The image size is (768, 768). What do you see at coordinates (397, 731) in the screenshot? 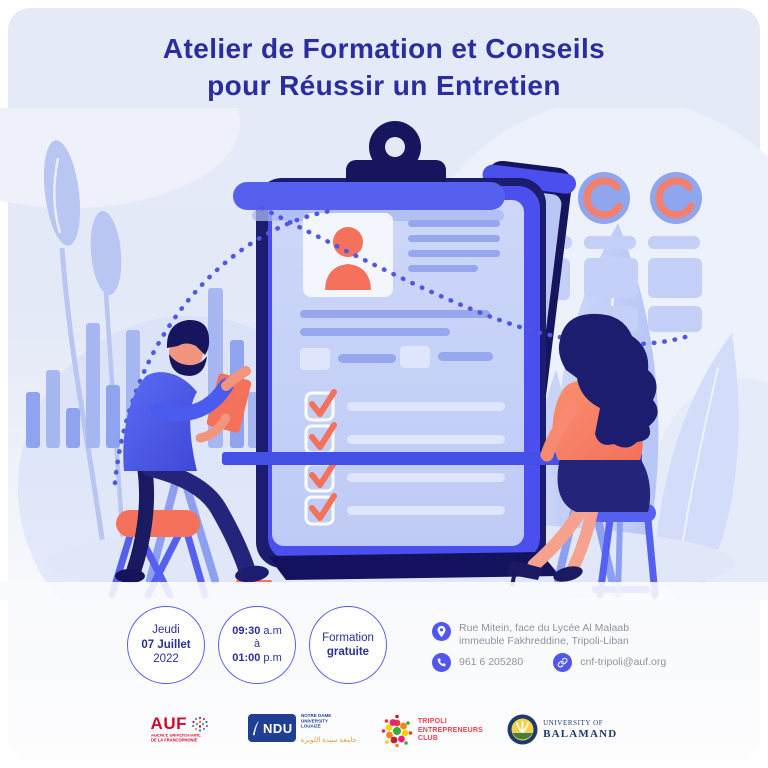
I see `tec-flower-icon` at bounding box center [397, 731].